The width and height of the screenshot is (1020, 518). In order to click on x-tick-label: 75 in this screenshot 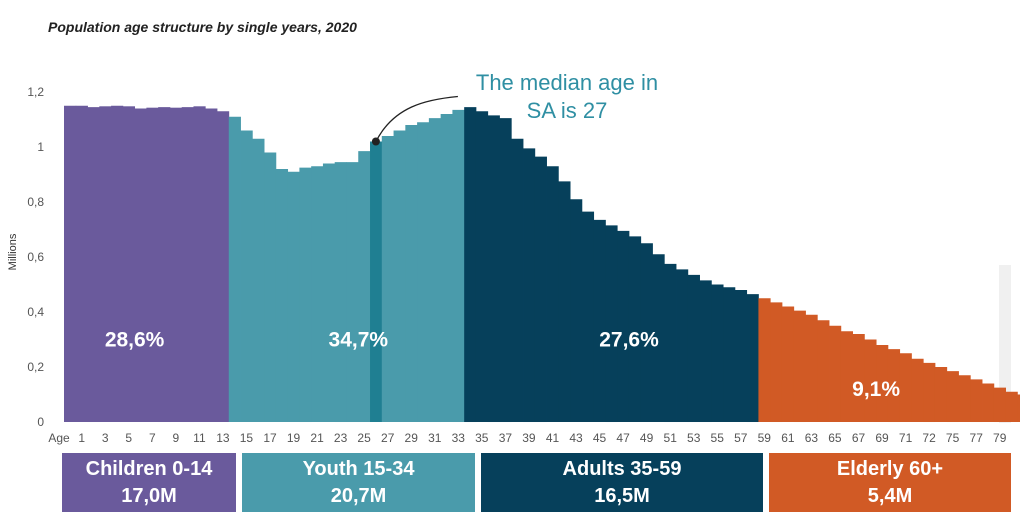, I will do `click(953, 438)`.